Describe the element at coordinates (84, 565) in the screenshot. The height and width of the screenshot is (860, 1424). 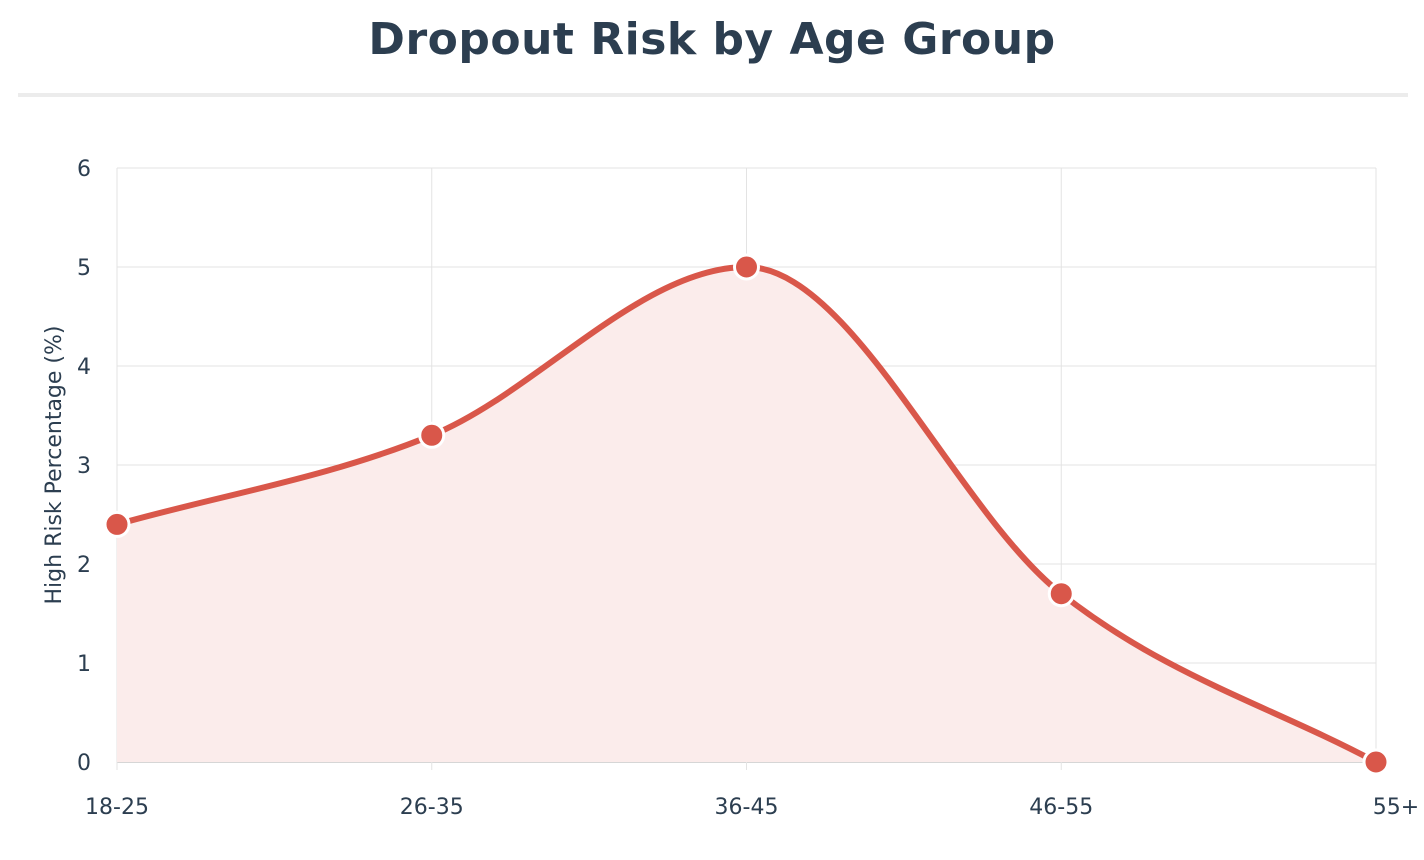
I see `y-tick-label: 2` at that location.